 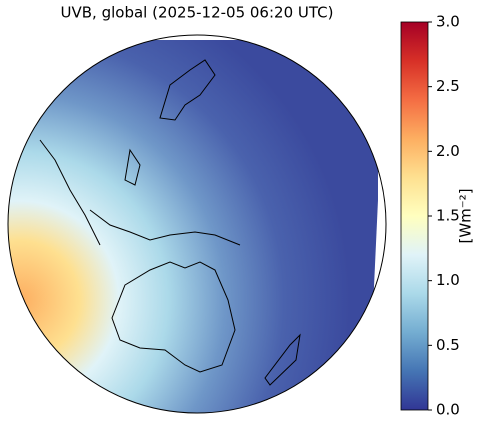 I want to click on colorbar-tick-label: 3.0, so click(x=448, y=22).